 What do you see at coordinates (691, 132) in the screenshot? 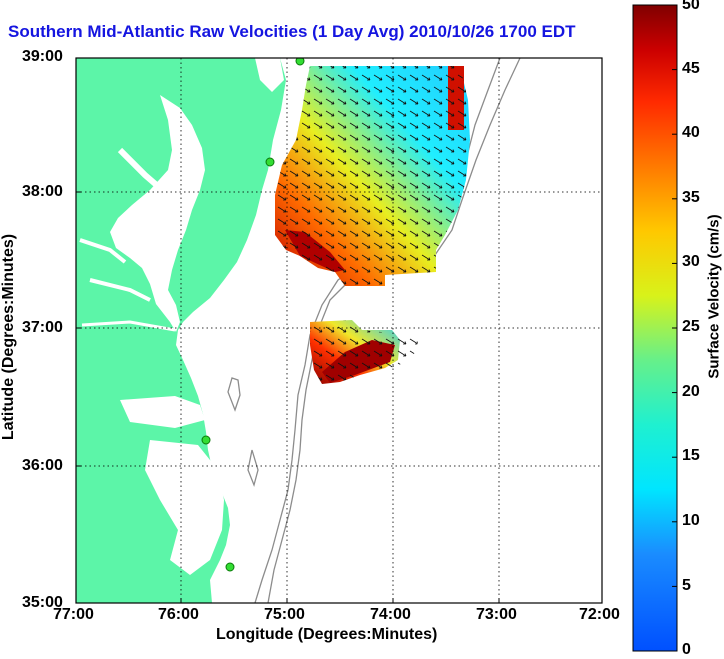
I see `colorbar-tick-label: 40` at bounding box center [691, 132].